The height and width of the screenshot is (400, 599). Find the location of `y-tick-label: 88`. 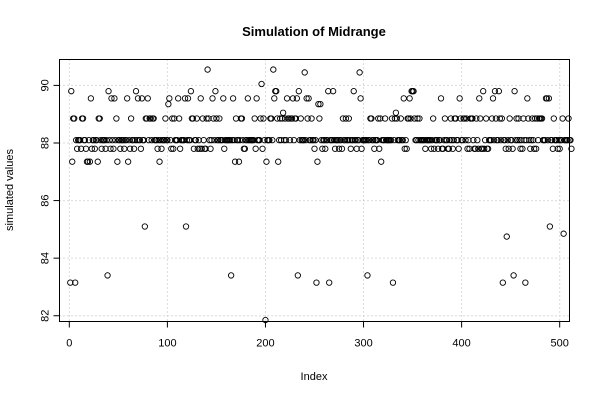

y-tick-label: 88 is located at coordinates (46, 143).